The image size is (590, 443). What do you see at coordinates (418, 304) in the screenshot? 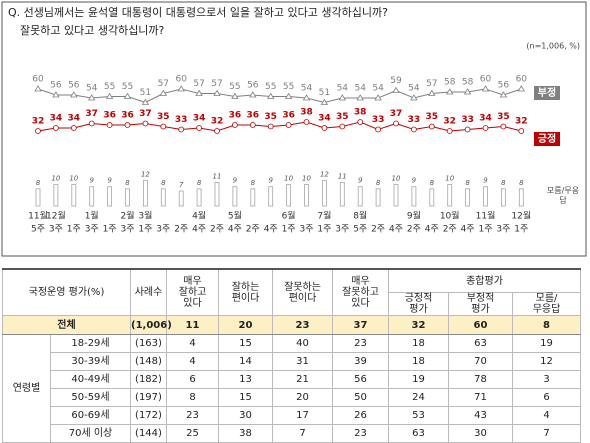
I see `header-cell: 긍정적 평가` at bounding box center [418, 304].